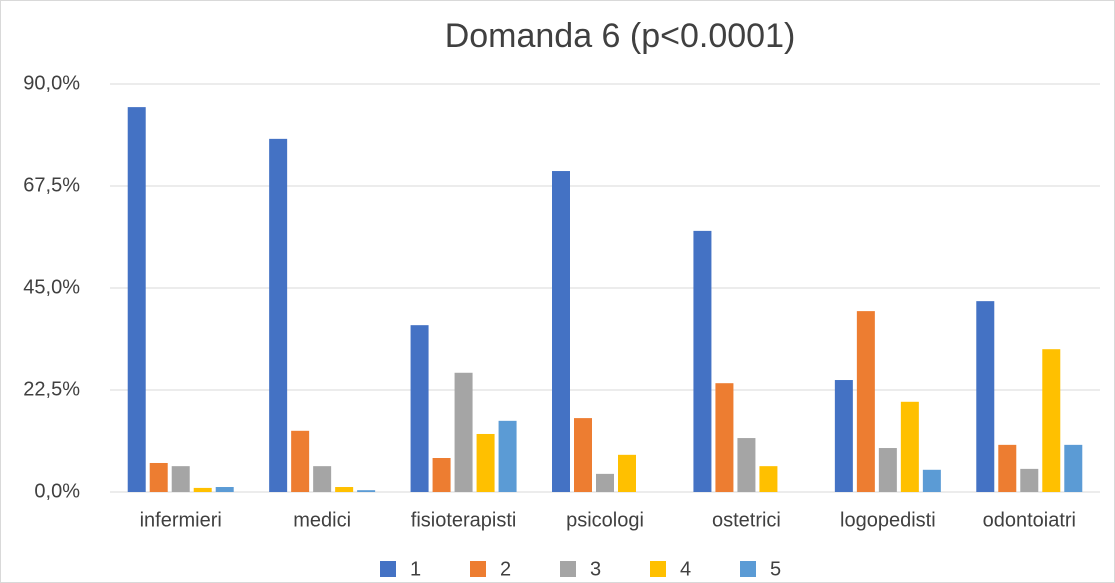 This screenshot has width=1115, height=583. Describe the element at coordinates (1029, 520) in the screenshot. I see `x-tick-label: odontoiatri` at that location.